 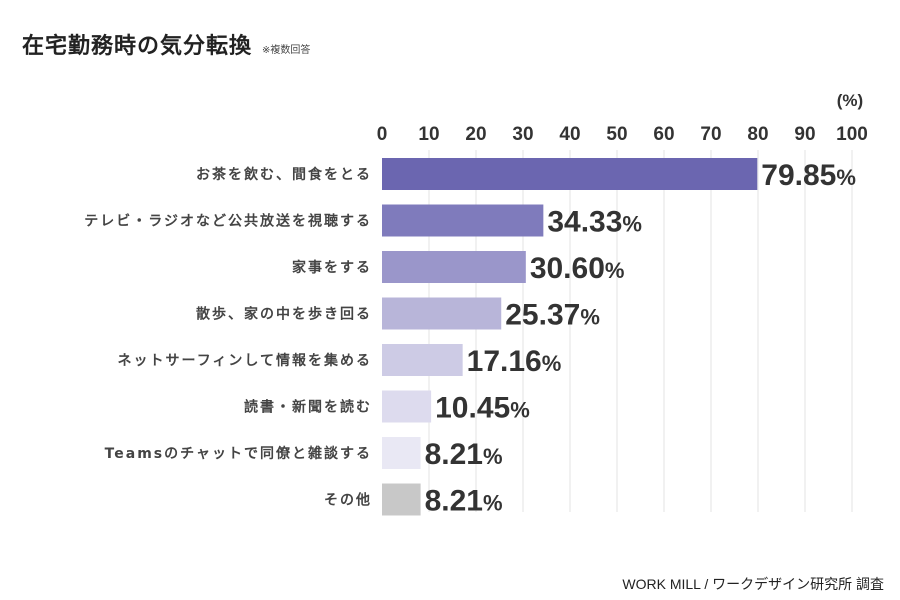 I want to click on value-label: 30.60%, so click(x=577, y=268).